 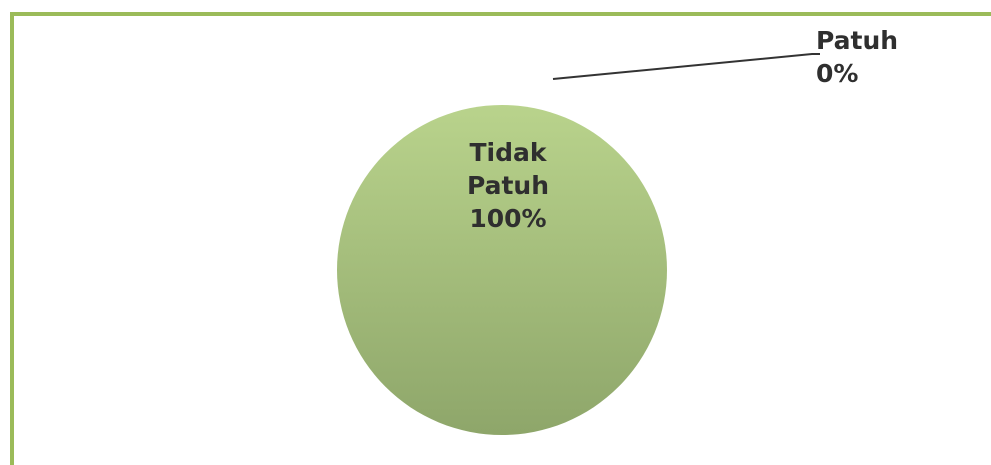 I want to click on data-label: Patuh 0%, so click(x=886, y=57).